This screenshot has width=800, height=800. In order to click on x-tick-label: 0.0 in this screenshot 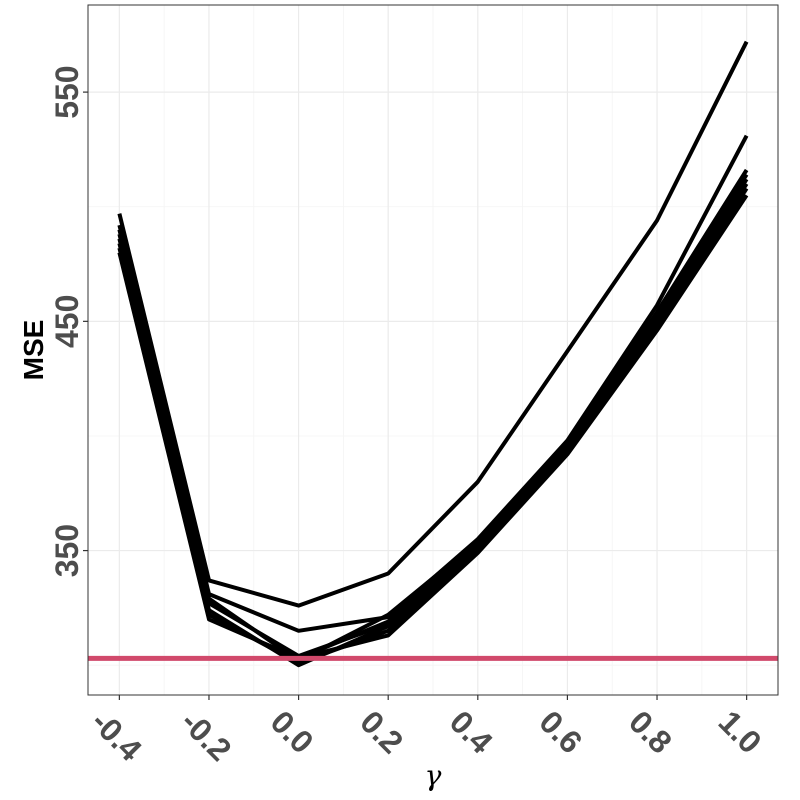, I will do `click(292, 731)`.